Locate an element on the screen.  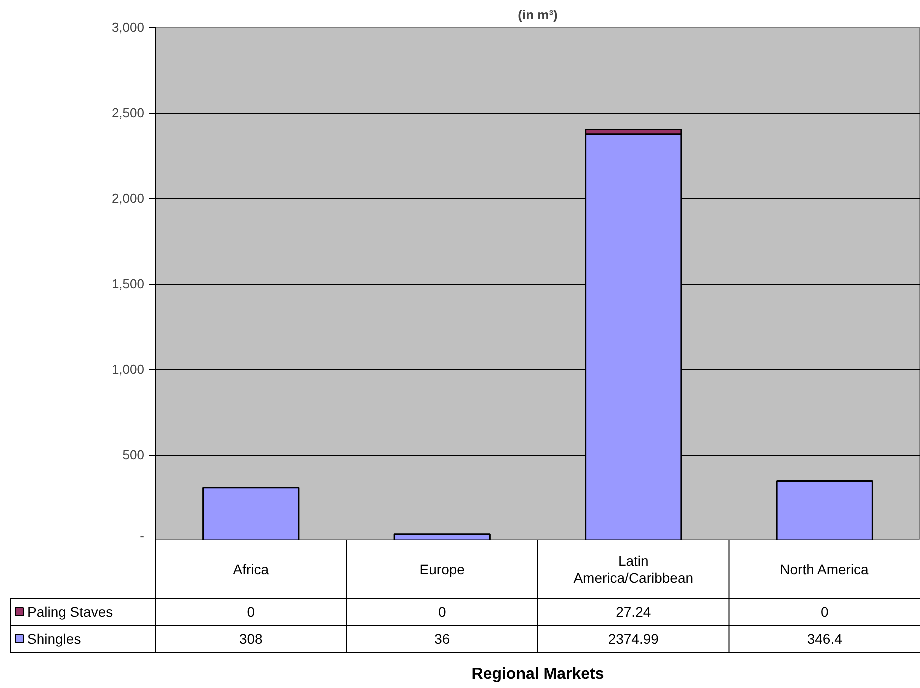
y-tick-label: 3,000 is located at coordinates (128, 27).